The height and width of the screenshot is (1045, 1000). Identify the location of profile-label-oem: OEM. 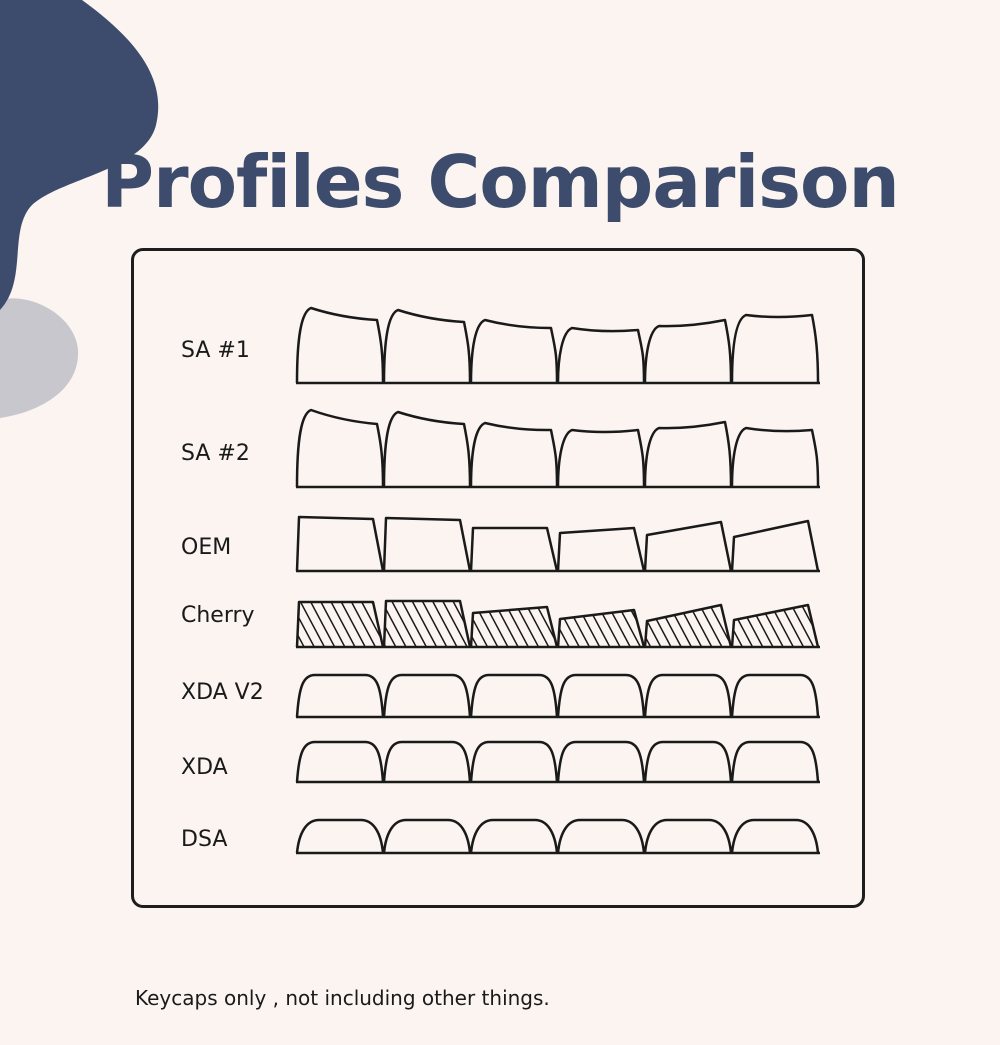
(206, 547).